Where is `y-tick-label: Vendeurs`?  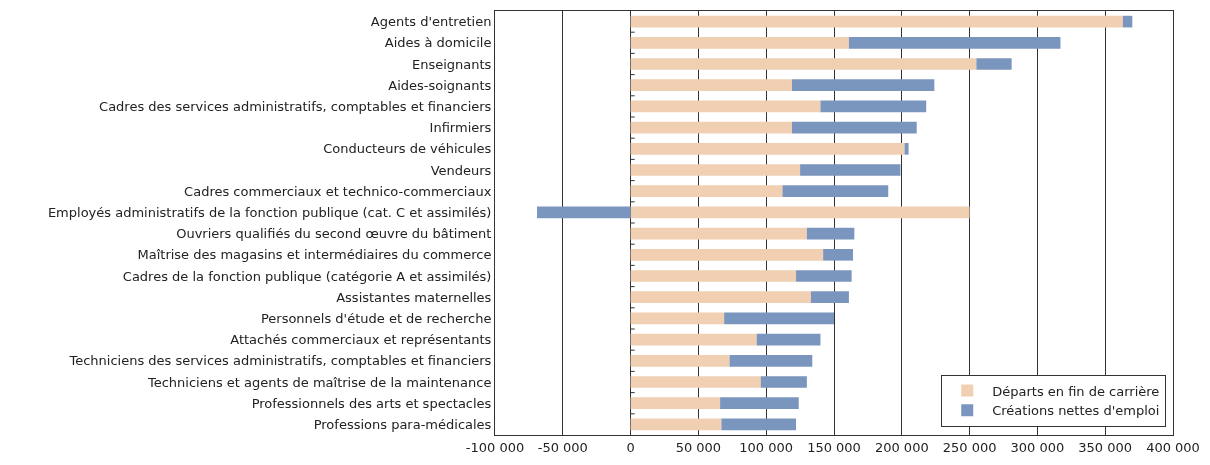 y-tick-label: Vendeurs is located at coordinates (461, 170).